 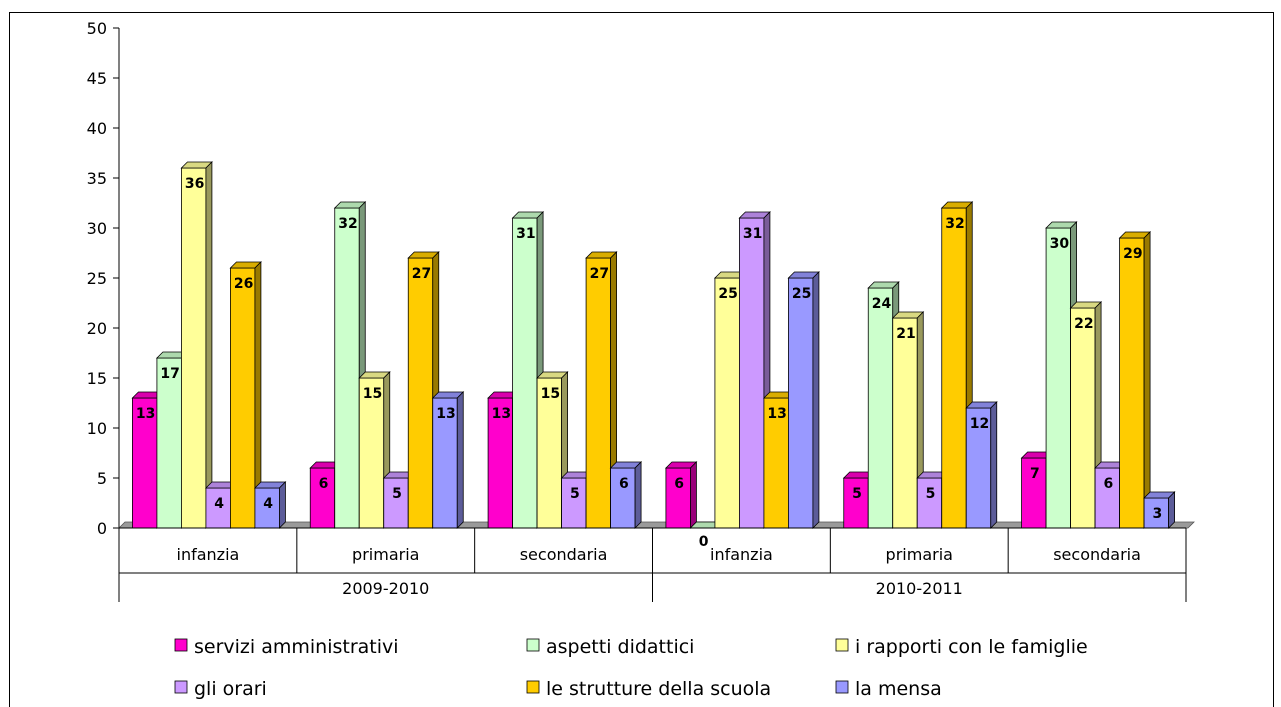 I want to click on y-tick-label: 50, so click(x=97, y=28).